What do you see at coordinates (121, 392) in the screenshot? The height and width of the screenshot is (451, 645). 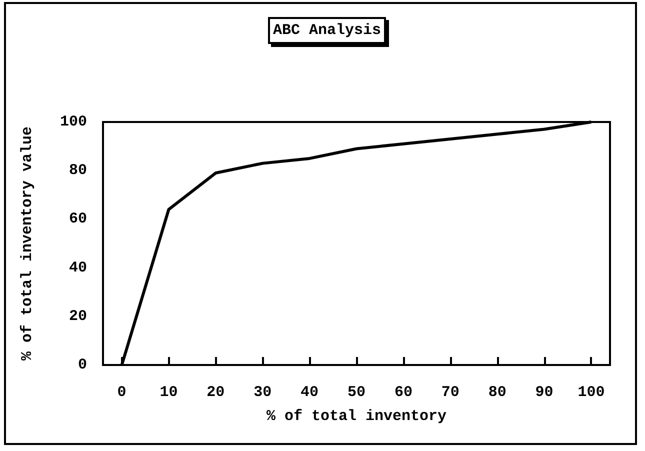 I see `x-tick-label: 0` at bounding box center [121, 392].